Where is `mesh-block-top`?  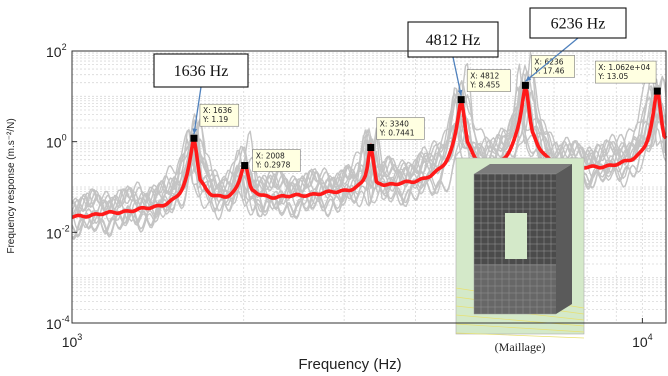 mesh-block-top is located at coordinates (523, 169).